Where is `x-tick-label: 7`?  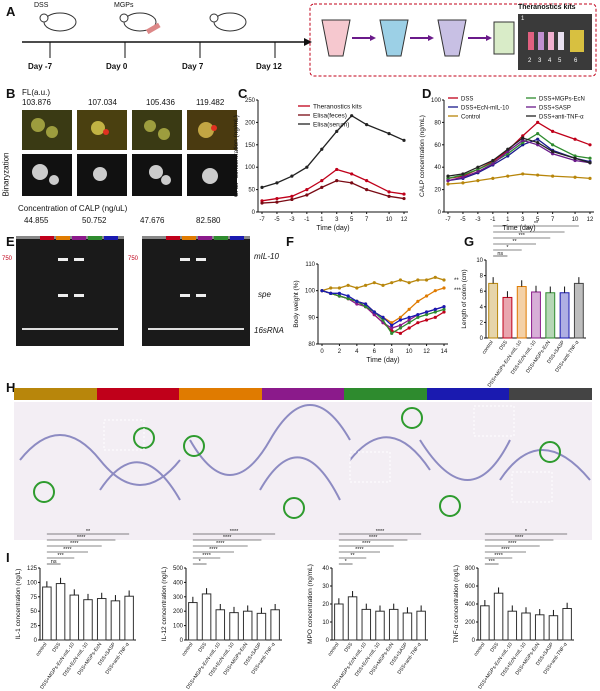 x-tick-label: 7 is located at coordinates (553, 220).